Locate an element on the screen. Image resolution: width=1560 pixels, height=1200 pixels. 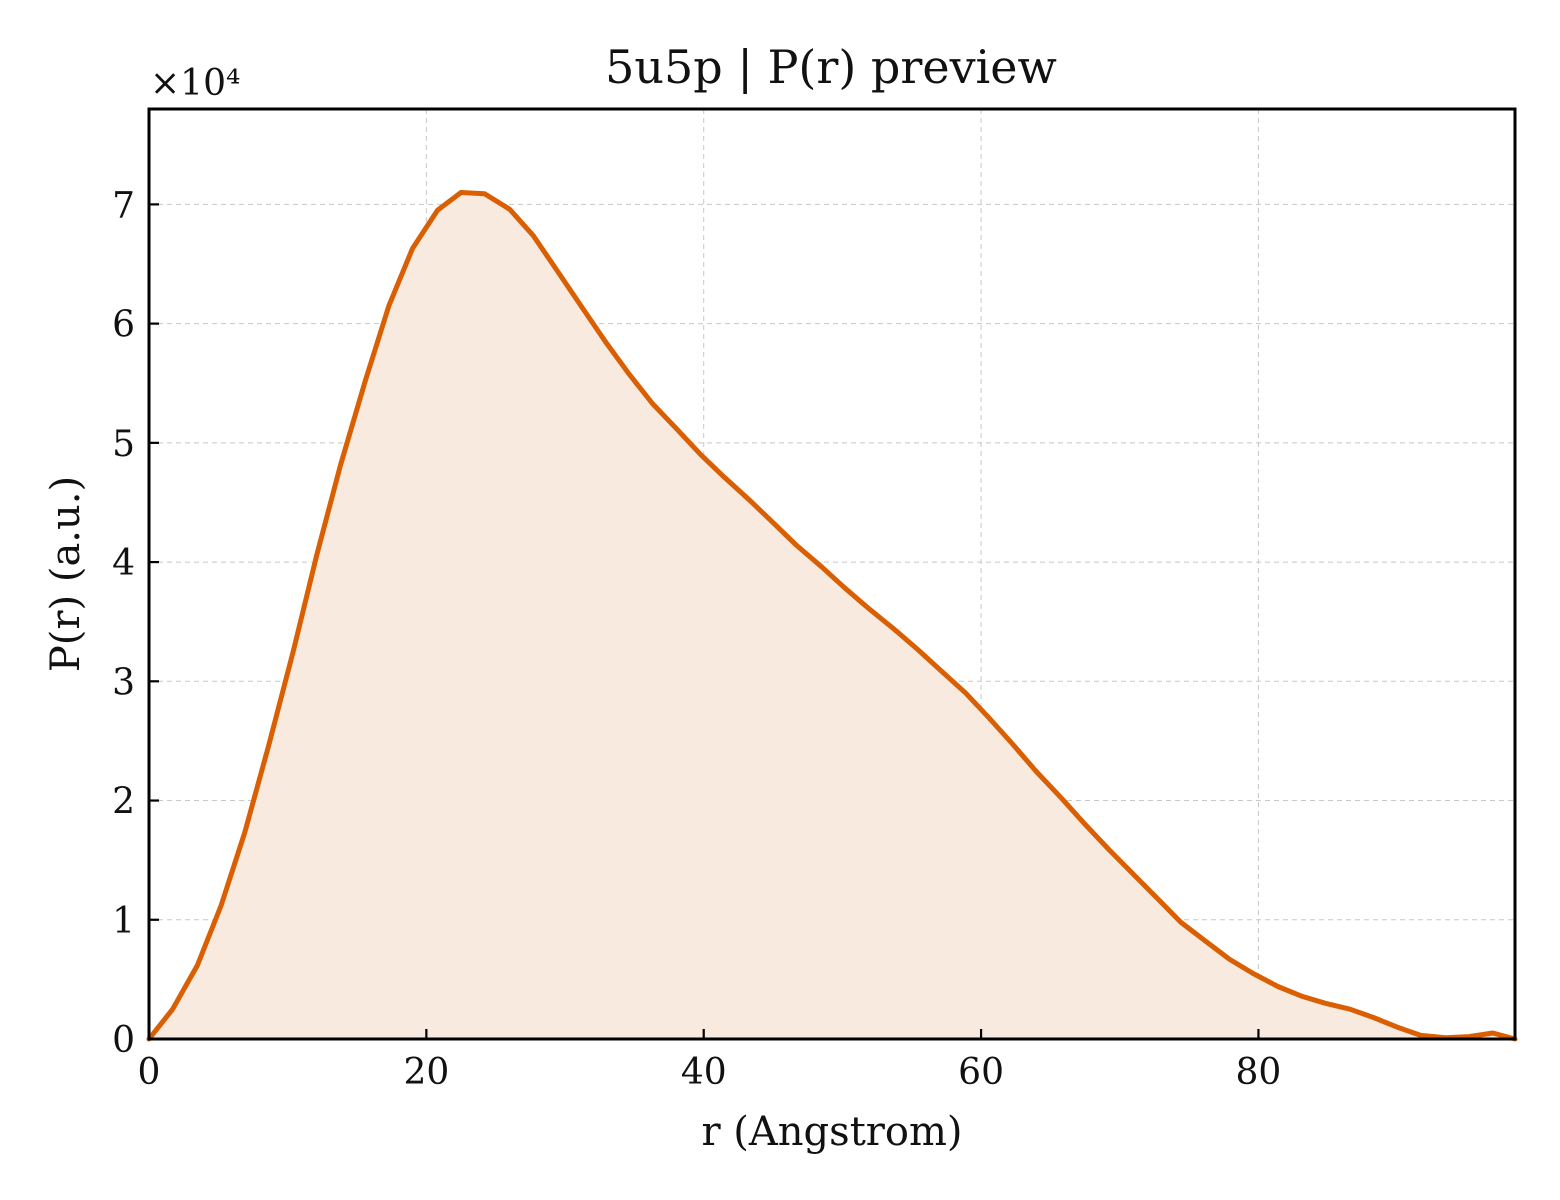
x-tick-label: 40 is located at coordinates (704, 1072).